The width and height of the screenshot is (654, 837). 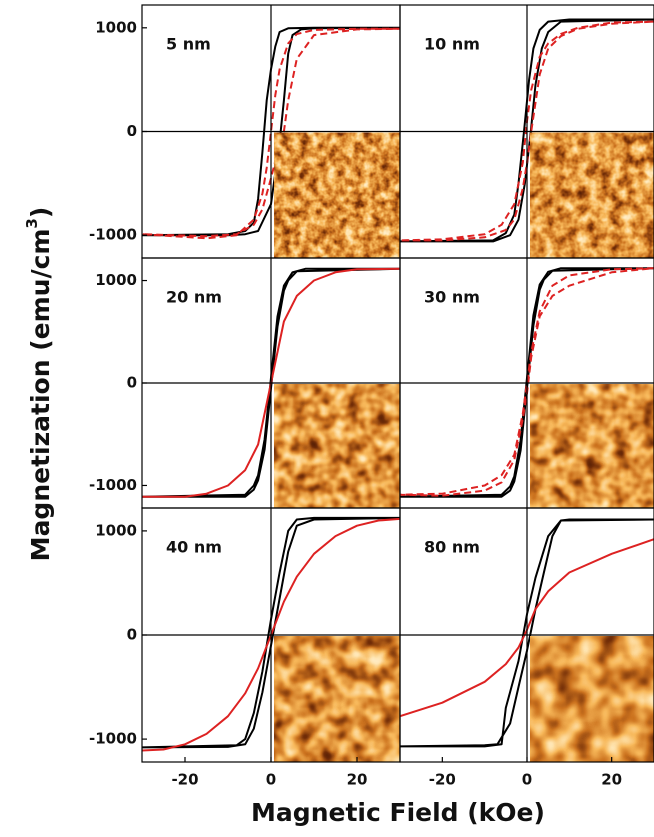 I want to click on y-axis-label-main: Magnetization (emu/cm, so click(x=40, y=395).